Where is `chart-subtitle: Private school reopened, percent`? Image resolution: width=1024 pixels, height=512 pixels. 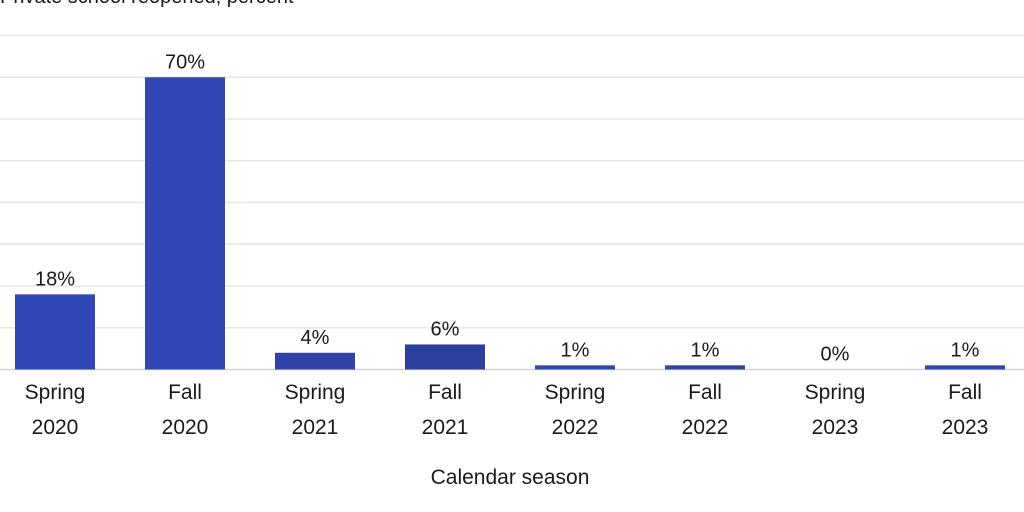
chart-subtitle: Private school reopened, percent is located at coordinates (147, 4).